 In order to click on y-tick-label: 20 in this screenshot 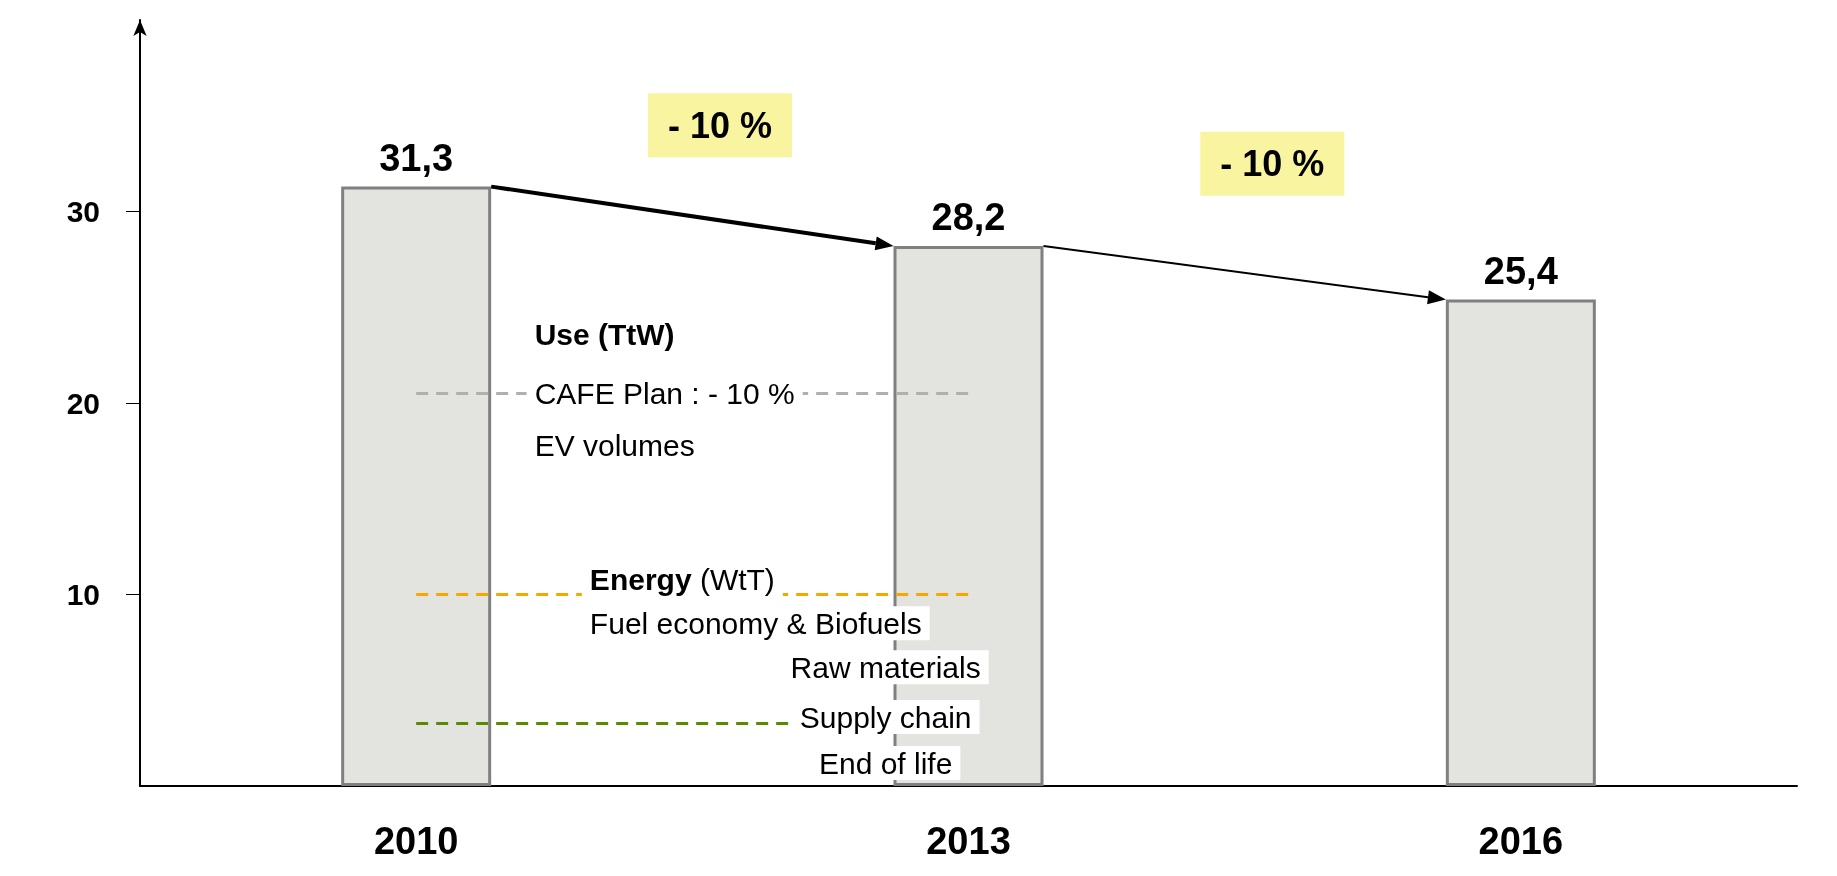, I will do `click(83, 403)`.